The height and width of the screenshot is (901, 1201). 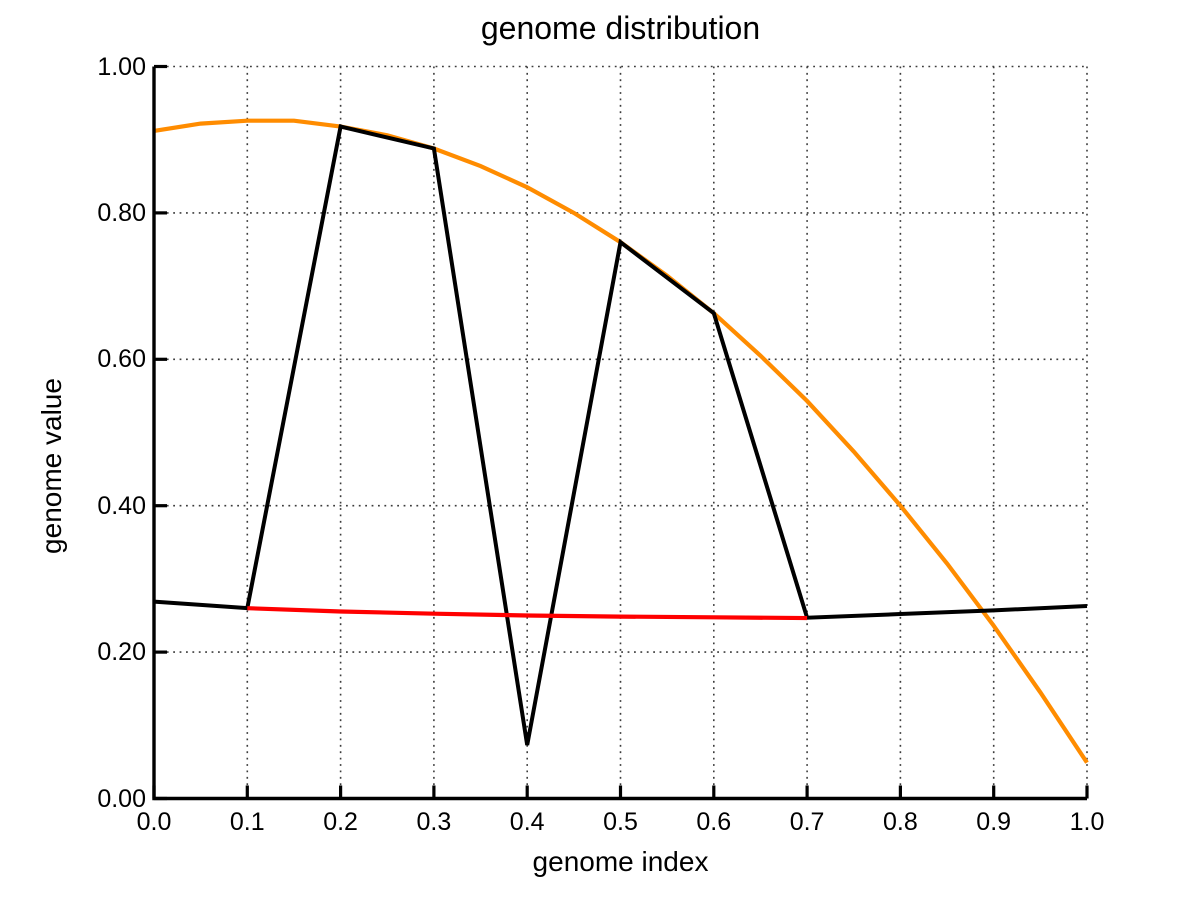 What do you see at coordinates (121, 359) in the screenshot?
I see `y-tick-label: 0.60` at bounding box center [121, 359].